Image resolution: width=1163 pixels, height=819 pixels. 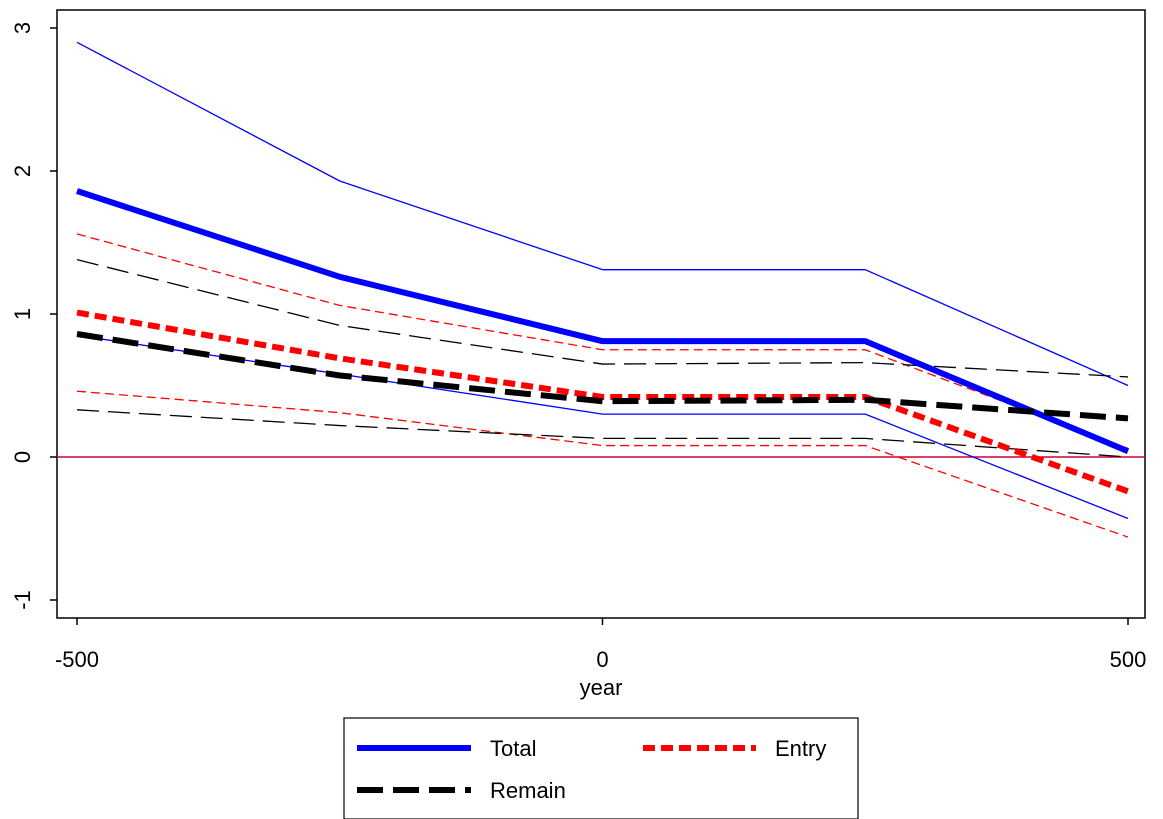 I want to click on y-tick-label: -1, so click(x=22, y=600).